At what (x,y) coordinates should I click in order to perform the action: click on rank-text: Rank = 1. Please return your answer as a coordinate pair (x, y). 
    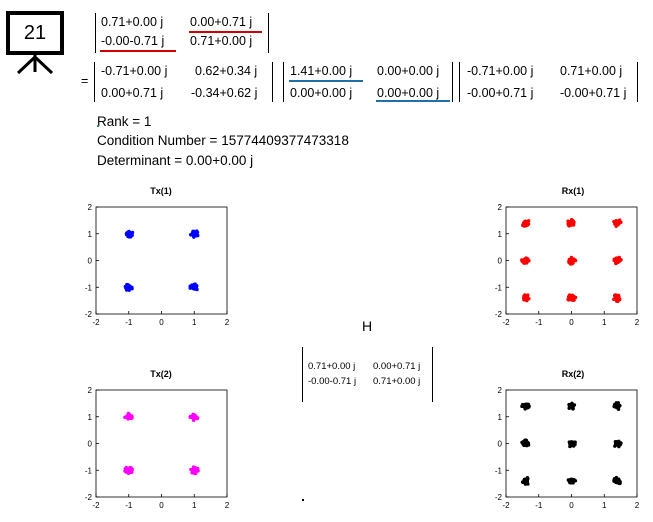
    Looking at the image, I should click on (124, 121).